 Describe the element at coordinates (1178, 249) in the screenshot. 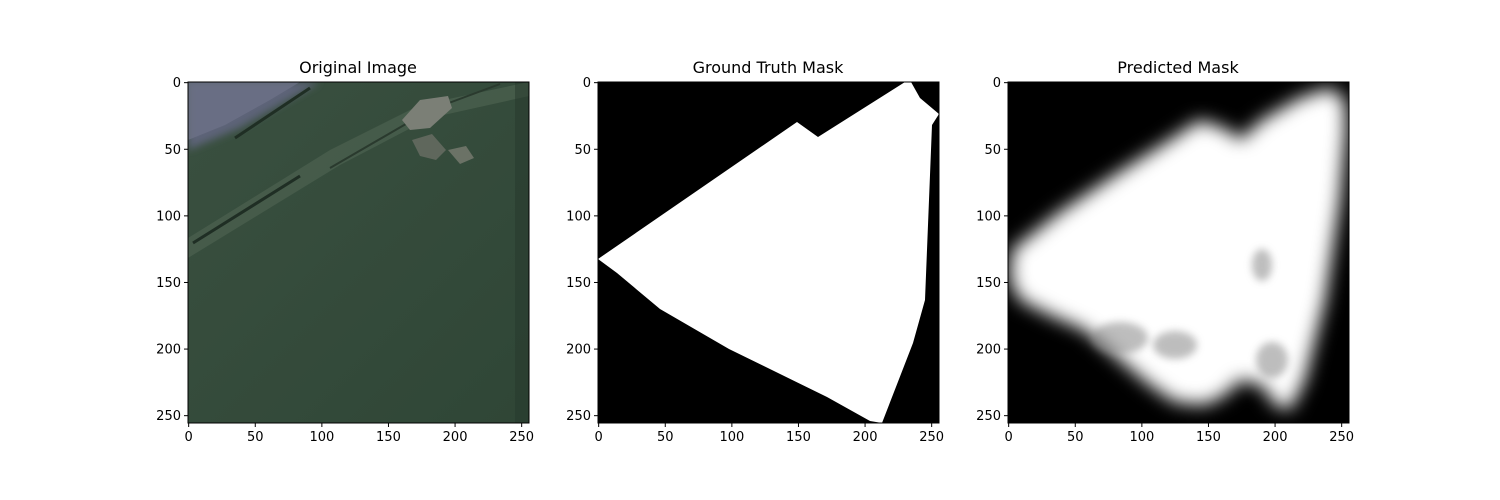

I see `prediction-heatmap` at that location.